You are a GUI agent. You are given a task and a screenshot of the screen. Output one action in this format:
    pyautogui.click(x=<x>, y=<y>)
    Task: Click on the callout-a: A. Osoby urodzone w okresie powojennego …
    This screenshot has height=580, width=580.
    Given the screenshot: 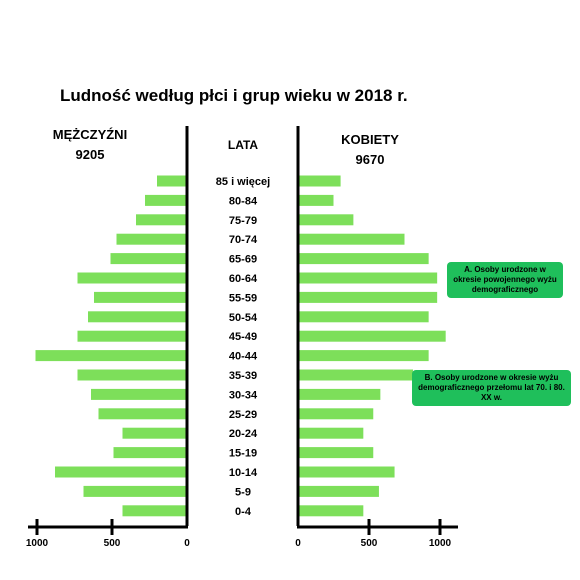 What is the action you would take?
    pyautogui.click(x=505, y=280)
    